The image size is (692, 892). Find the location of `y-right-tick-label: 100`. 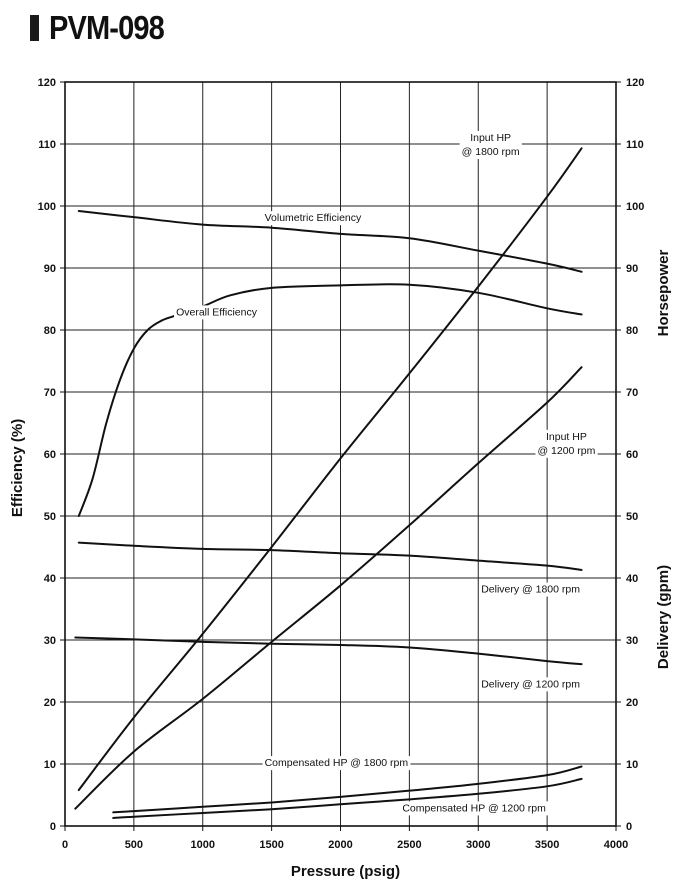

y-right-tick-label: 100 is located at coordinates (635, 207).